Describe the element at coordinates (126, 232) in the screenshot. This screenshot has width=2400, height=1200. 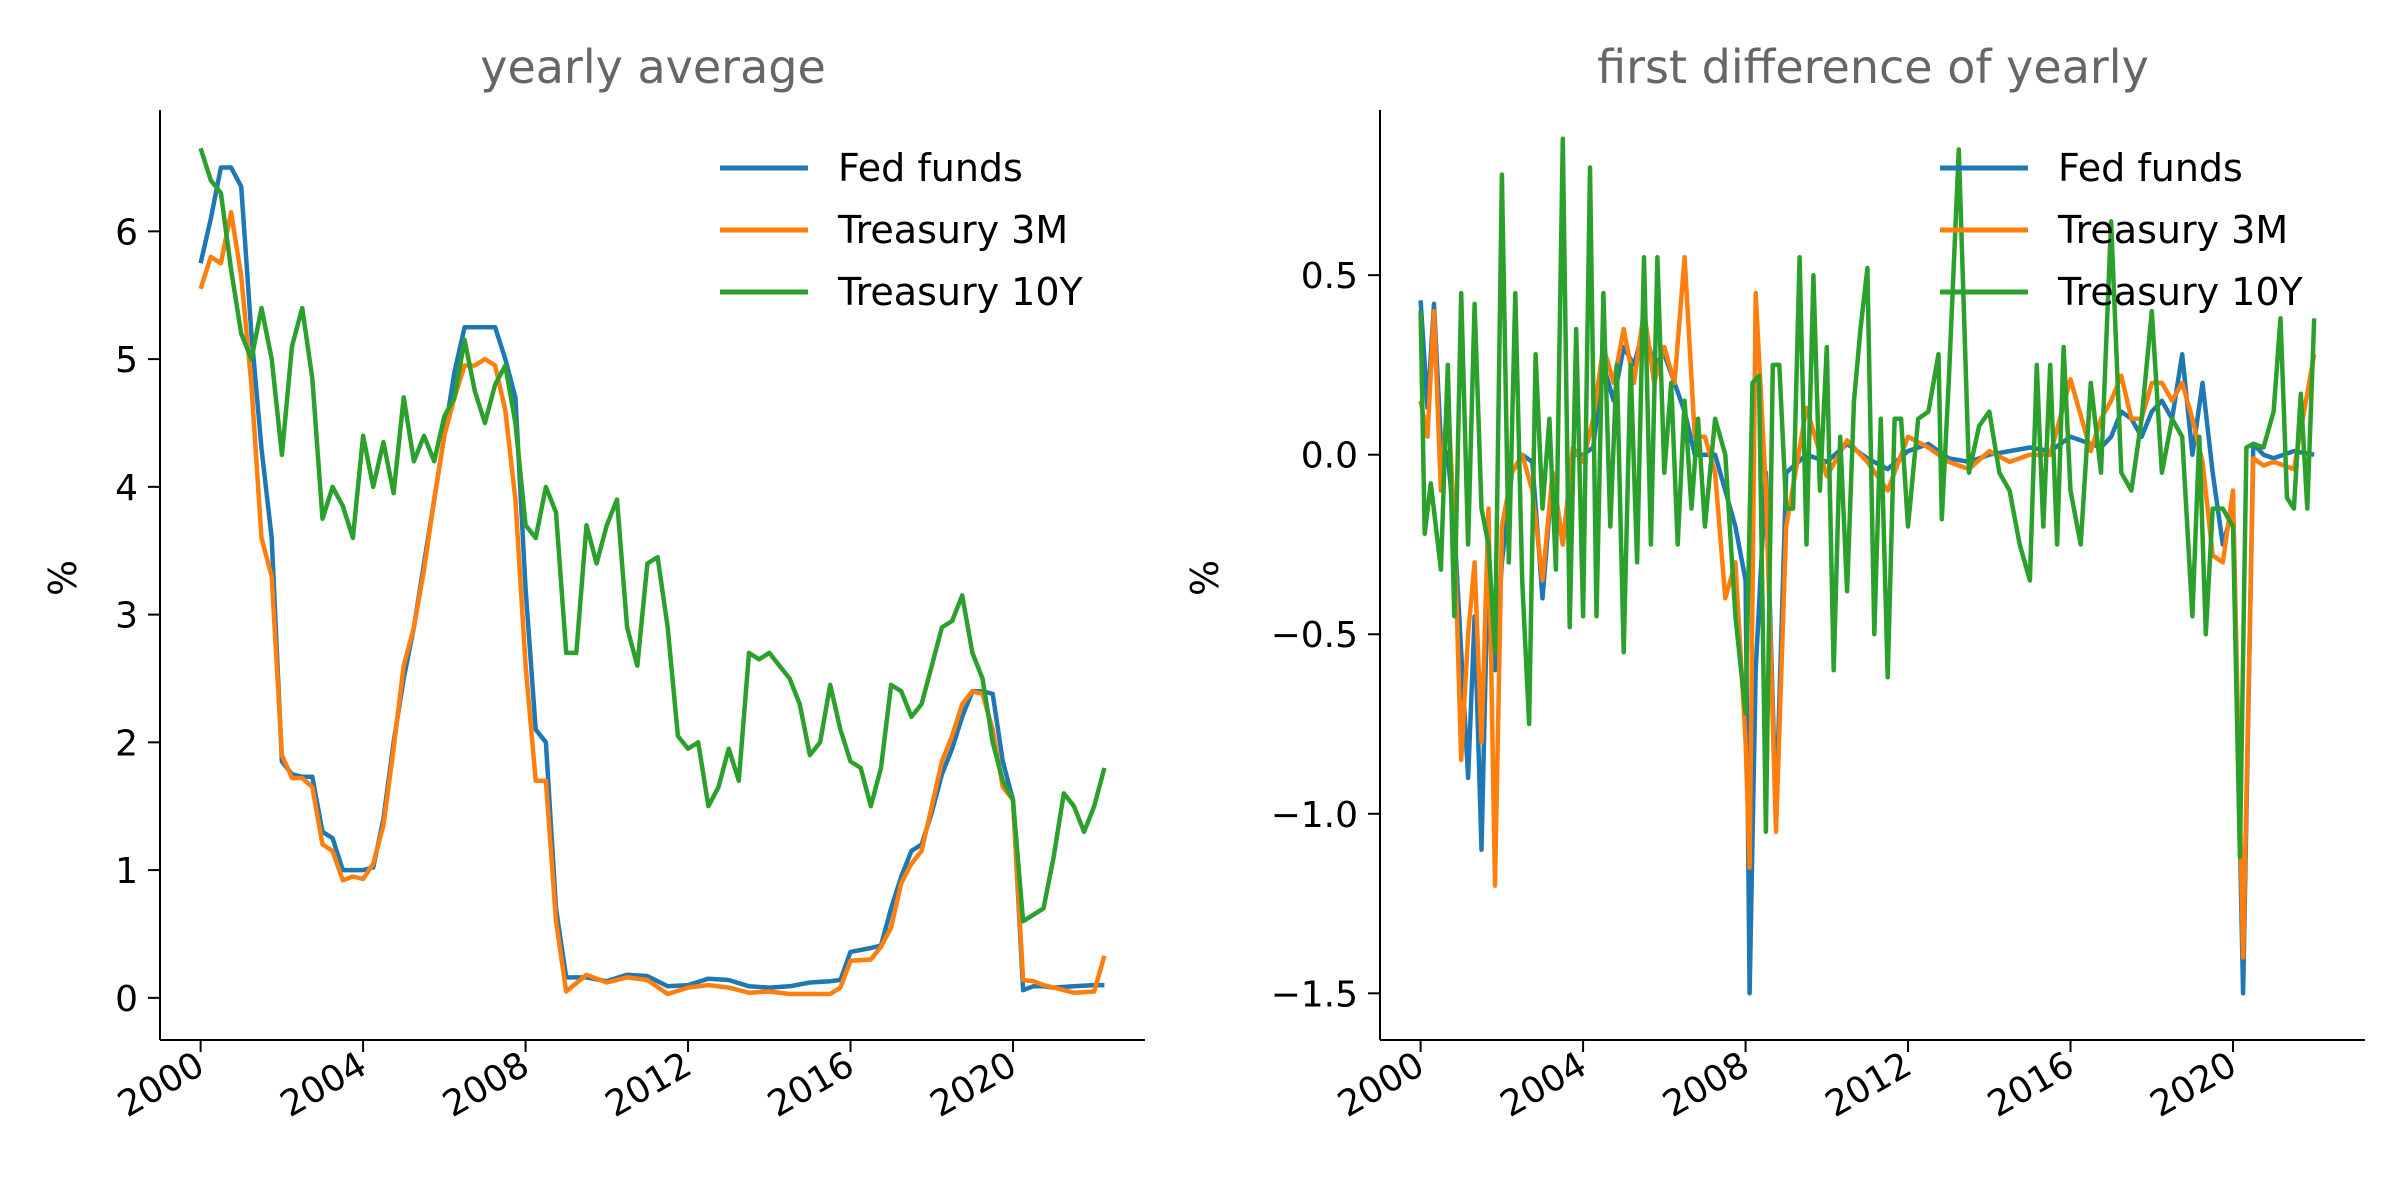
I see `y-tick-label: 6` at that location.